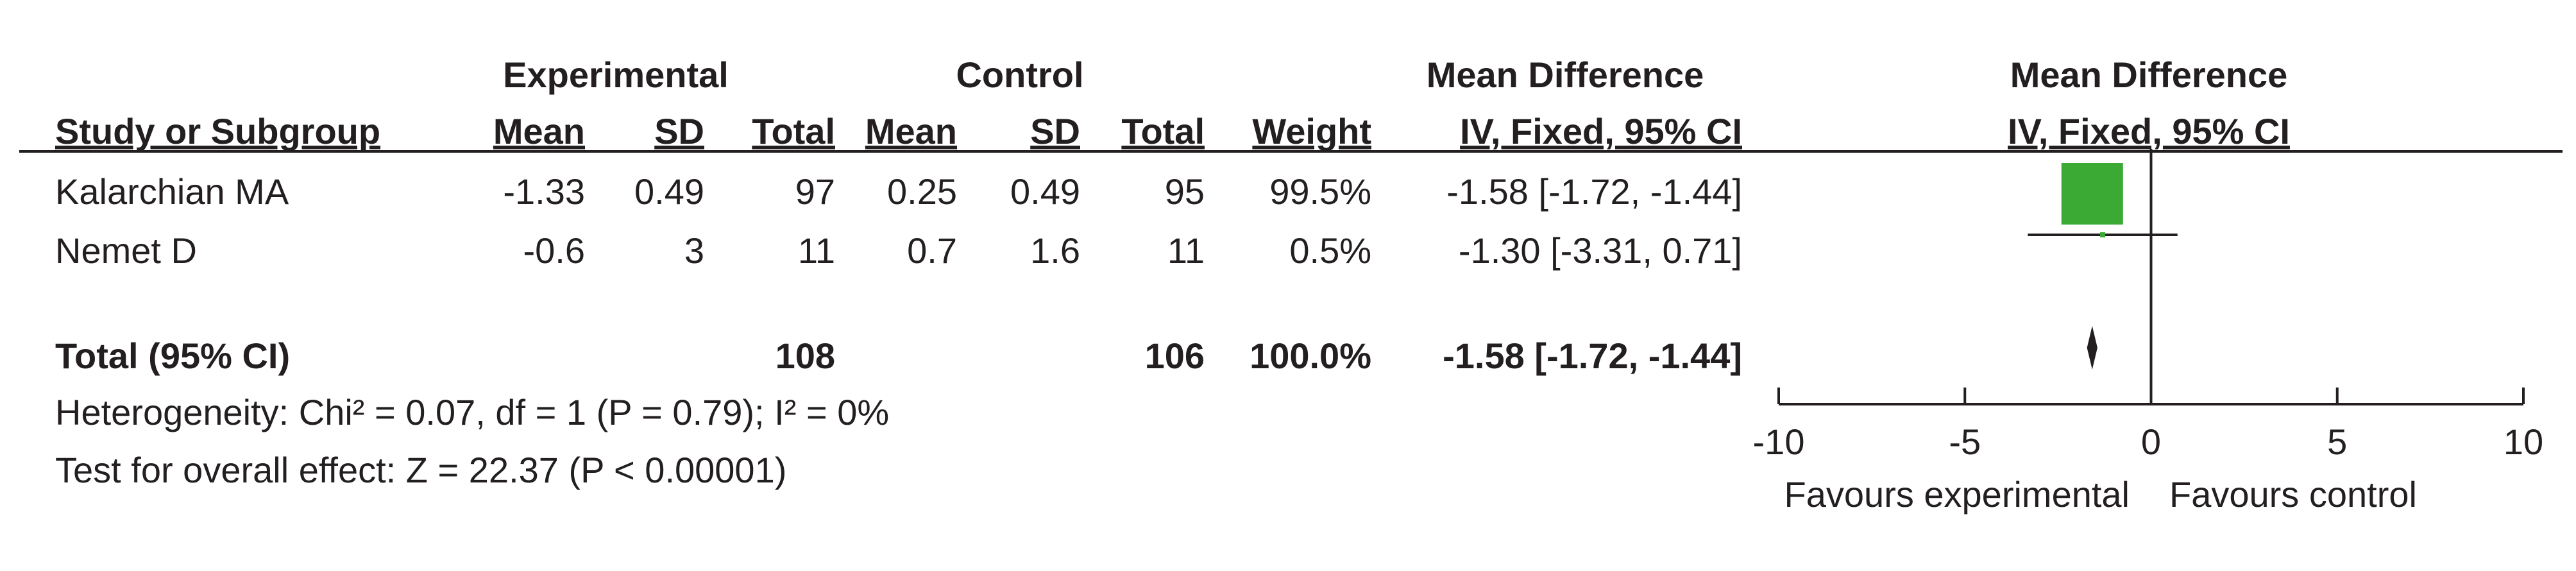  Describe the element at coordinates (815, 191) in the screenshot. I see `study-exp-total: 97` at that location.